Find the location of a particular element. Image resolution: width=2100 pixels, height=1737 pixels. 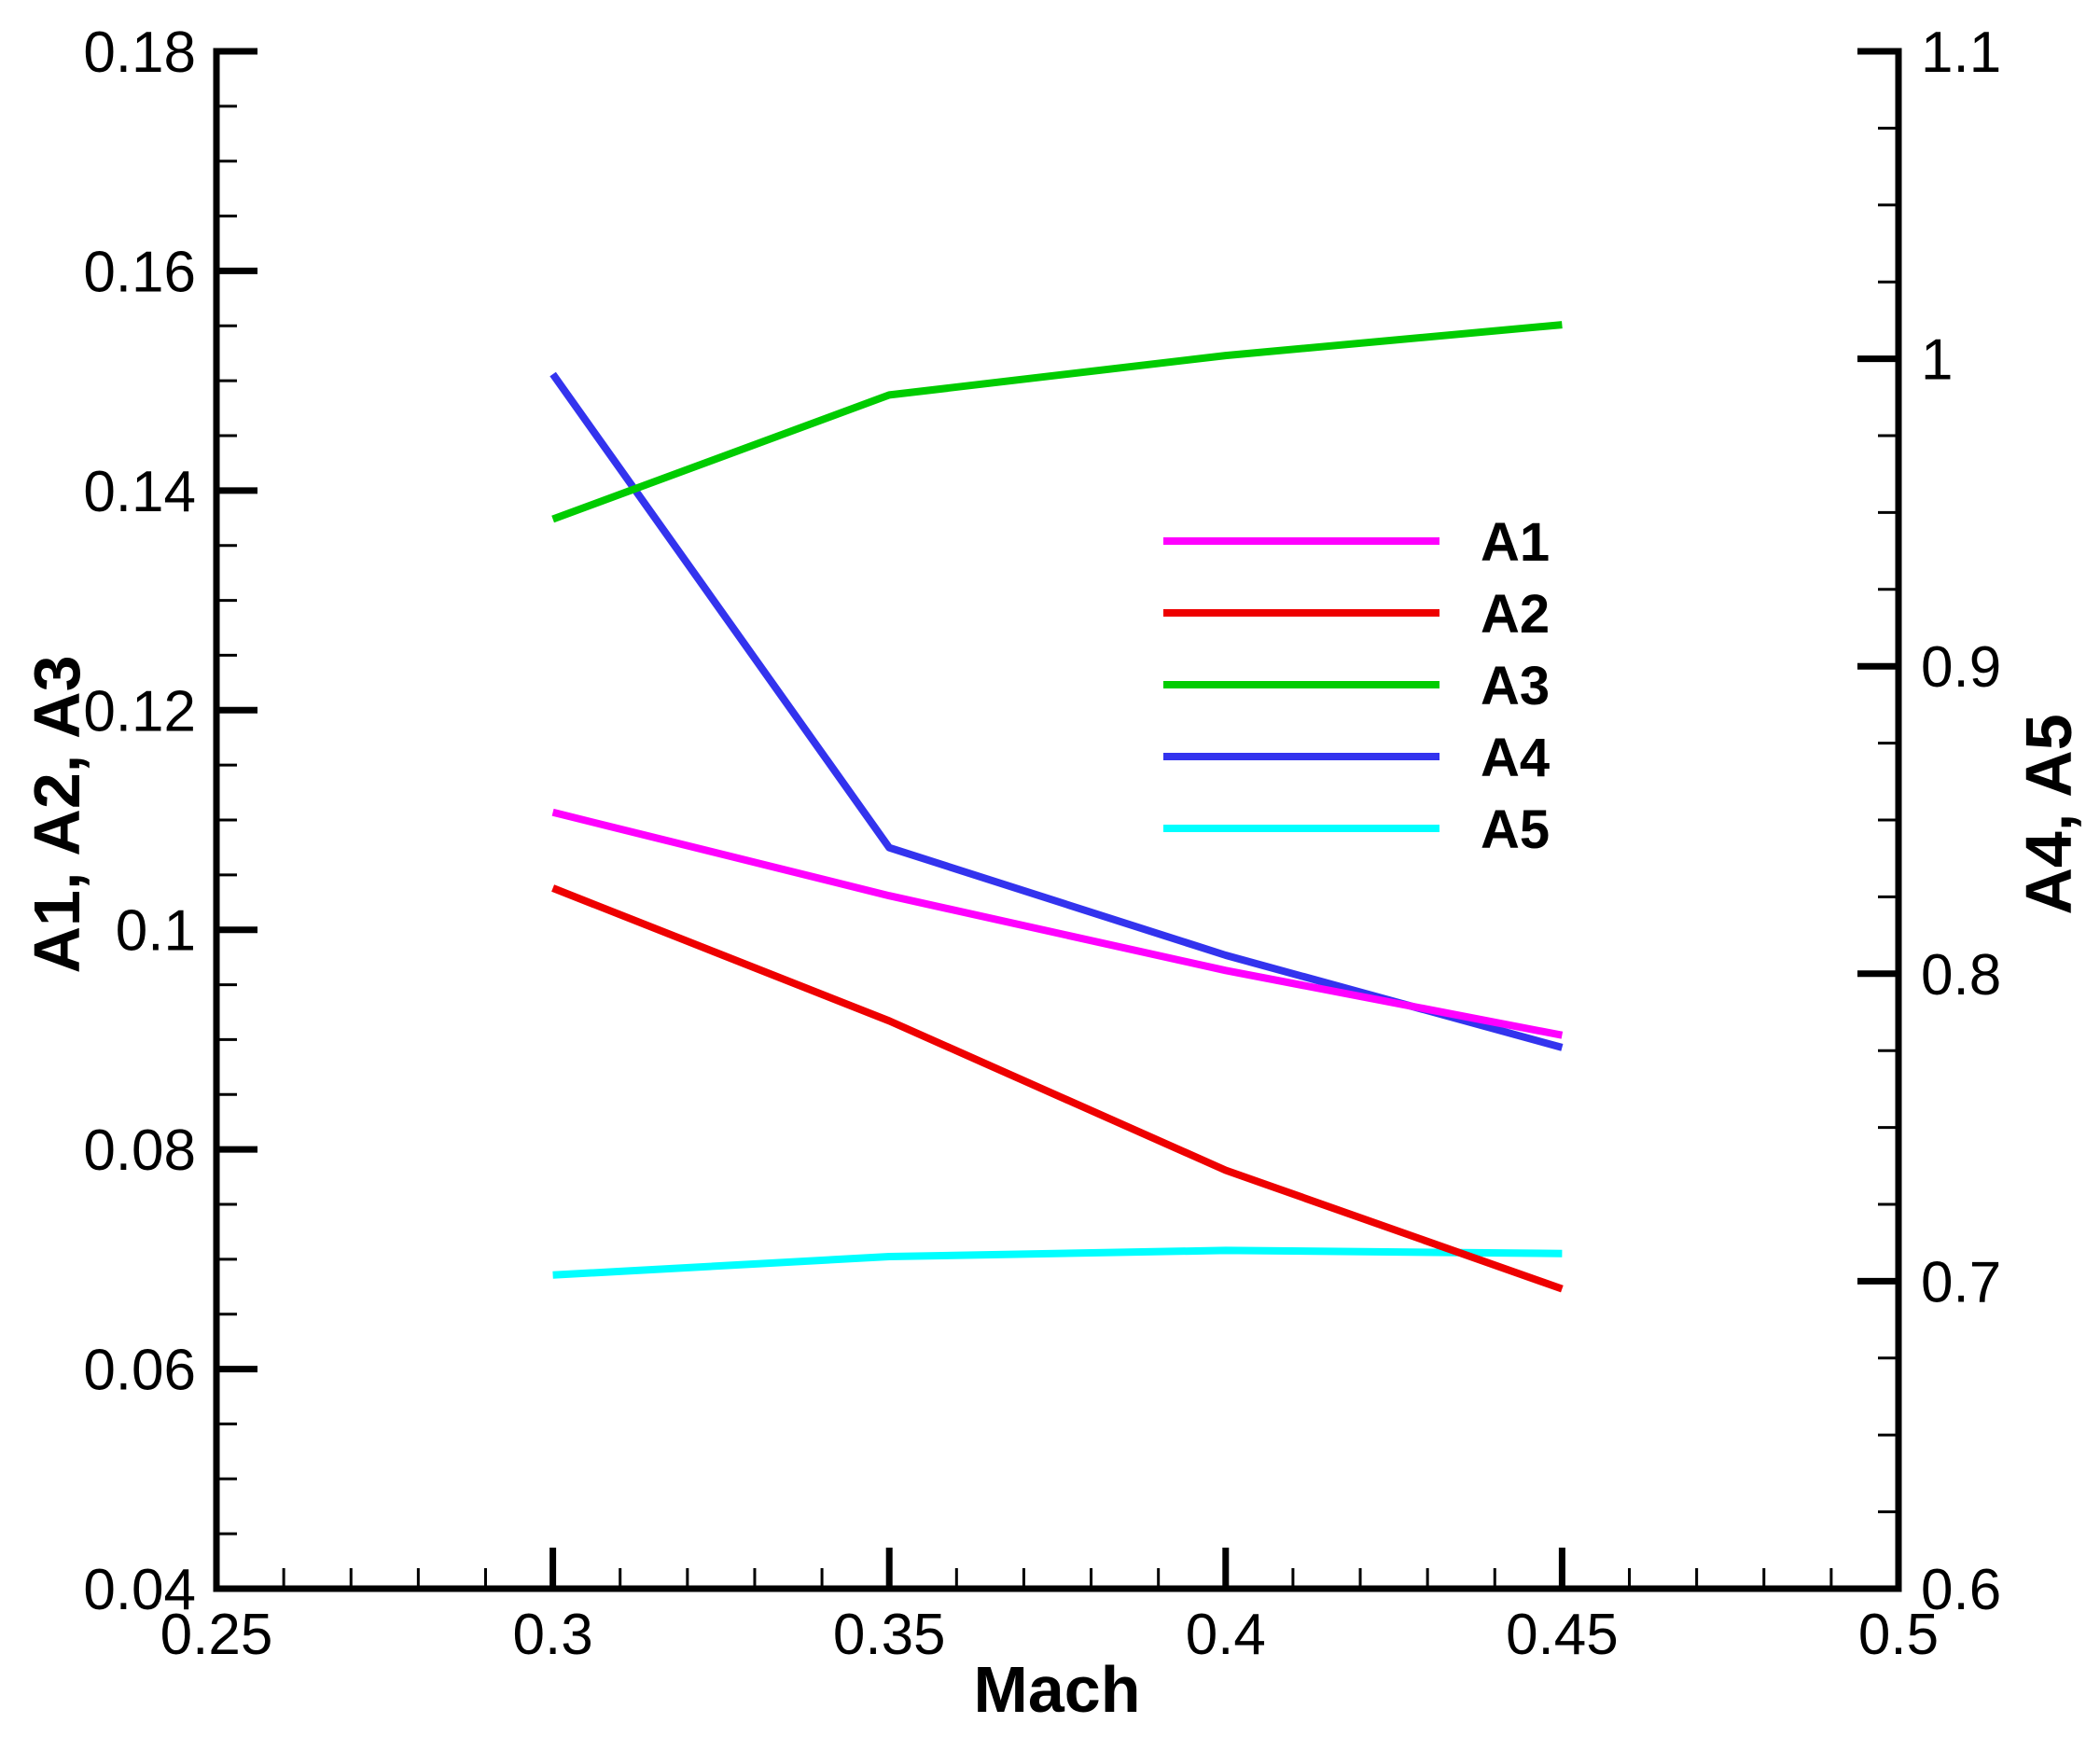

y-right-tick-label: 1 is located at coordinates (1937, 360).